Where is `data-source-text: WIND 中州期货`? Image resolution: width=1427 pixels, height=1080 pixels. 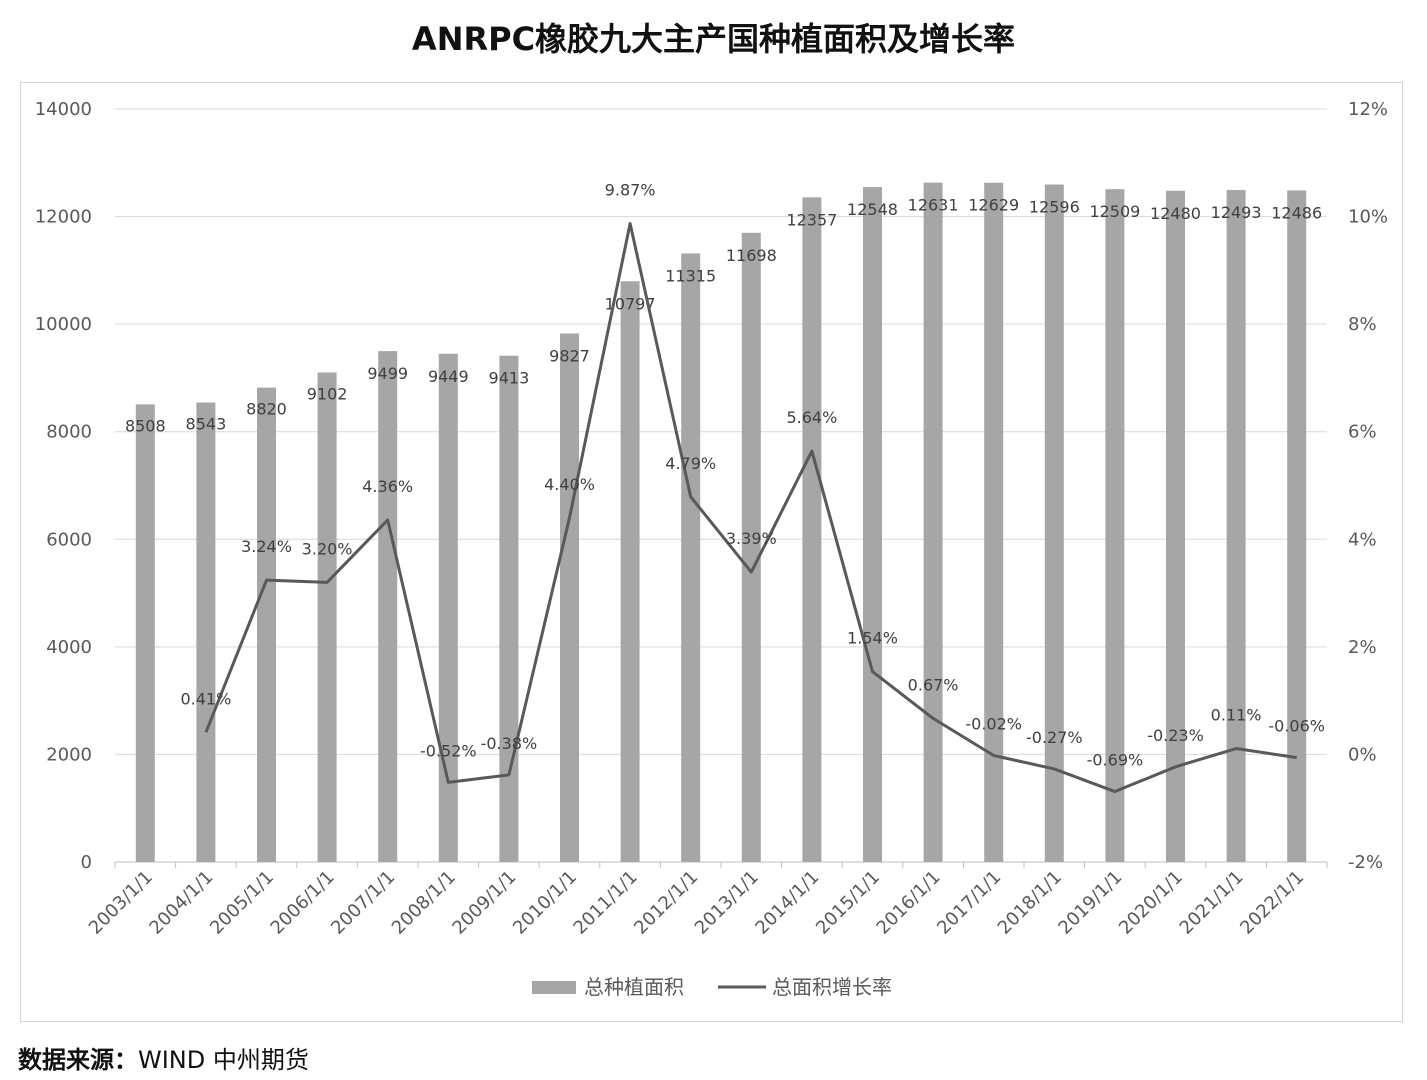
data-source-text: WIND 中州期货 is located at coordinates (223, 1060).